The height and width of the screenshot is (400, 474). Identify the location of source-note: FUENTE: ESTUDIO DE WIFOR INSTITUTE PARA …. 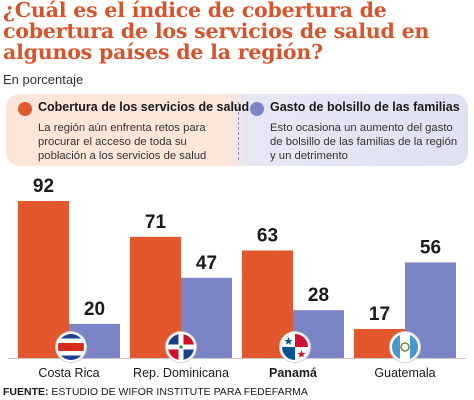
(155, 392).